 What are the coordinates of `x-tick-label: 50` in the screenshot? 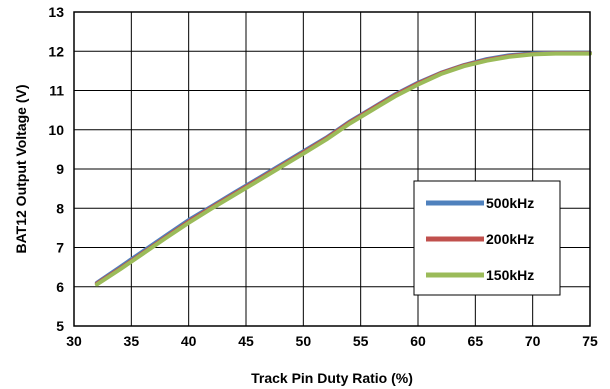 It's located at (304, 341).